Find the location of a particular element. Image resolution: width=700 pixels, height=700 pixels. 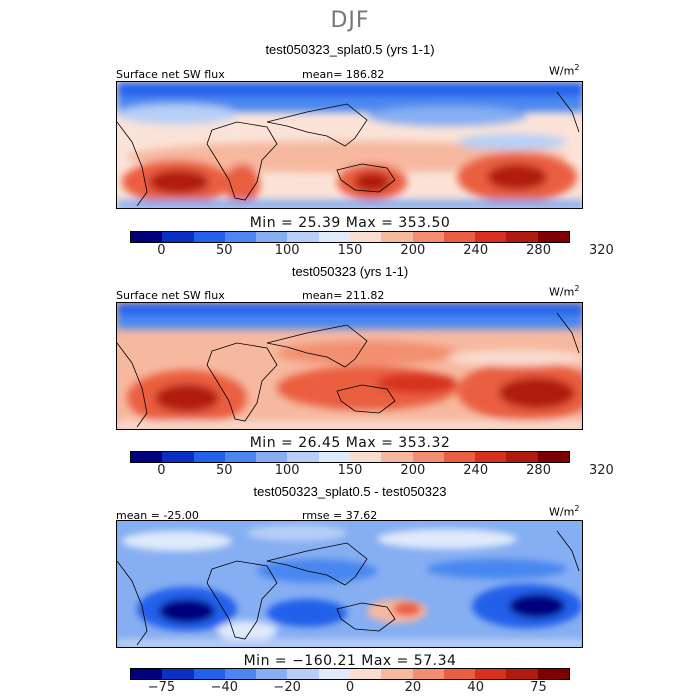

panel1-colorbar-ticks: 0 50 100 150 200 240 280 320 is located at coordinates (350, 252).